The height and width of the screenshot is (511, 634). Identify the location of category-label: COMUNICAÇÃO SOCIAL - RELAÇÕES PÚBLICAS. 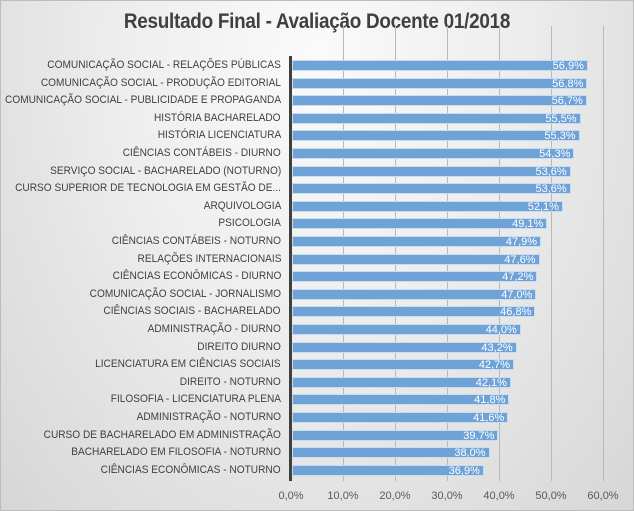
(164, 65).